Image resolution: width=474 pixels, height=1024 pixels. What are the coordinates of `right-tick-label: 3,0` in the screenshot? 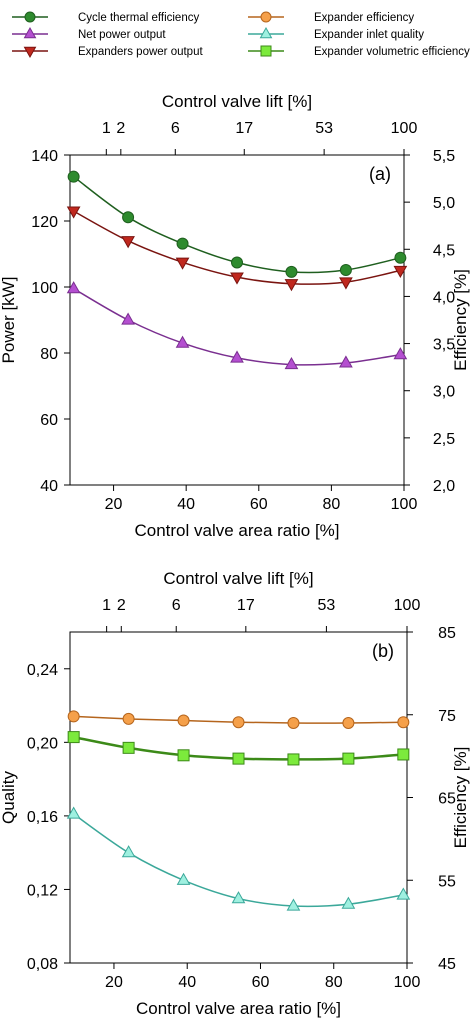 It's located at (444, 392).